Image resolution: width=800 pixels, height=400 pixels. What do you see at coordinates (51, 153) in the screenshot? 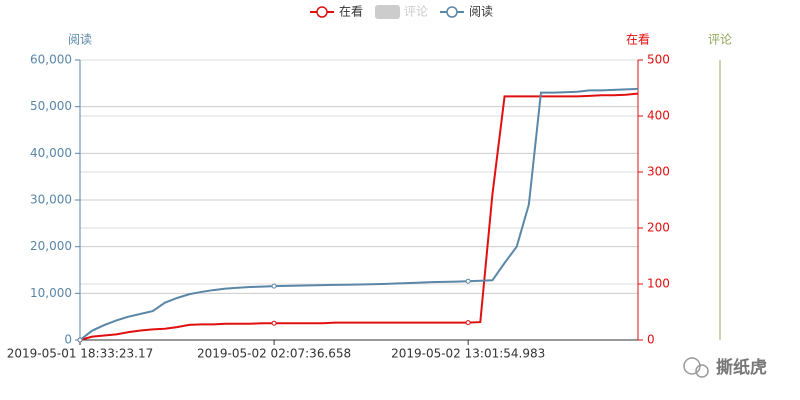
I see `y-tick-label: 40,000` at bounding box center [51, 153].